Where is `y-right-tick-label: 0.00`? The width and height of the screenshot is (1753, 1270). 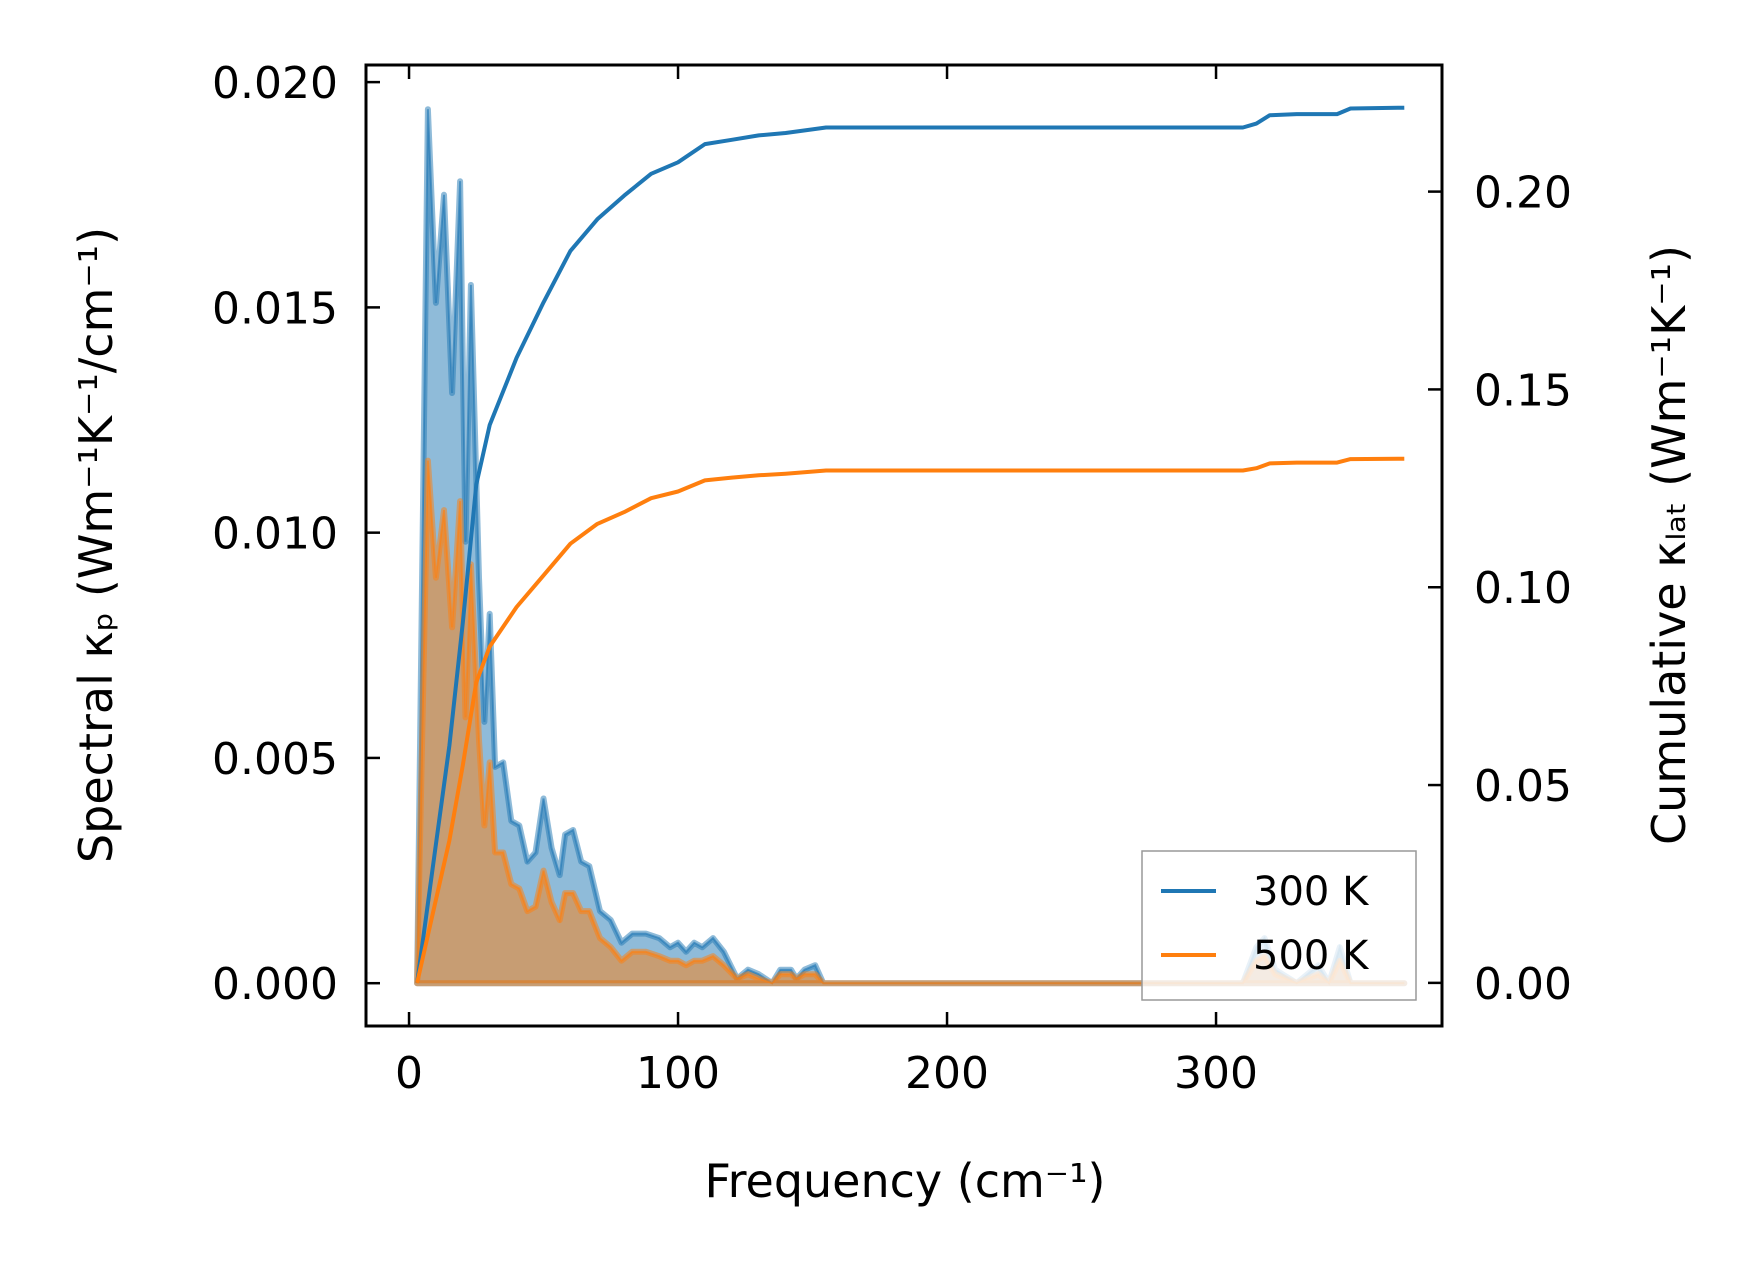
y-right-tick-label: 0.00 is located at coordinates (1523, 984).